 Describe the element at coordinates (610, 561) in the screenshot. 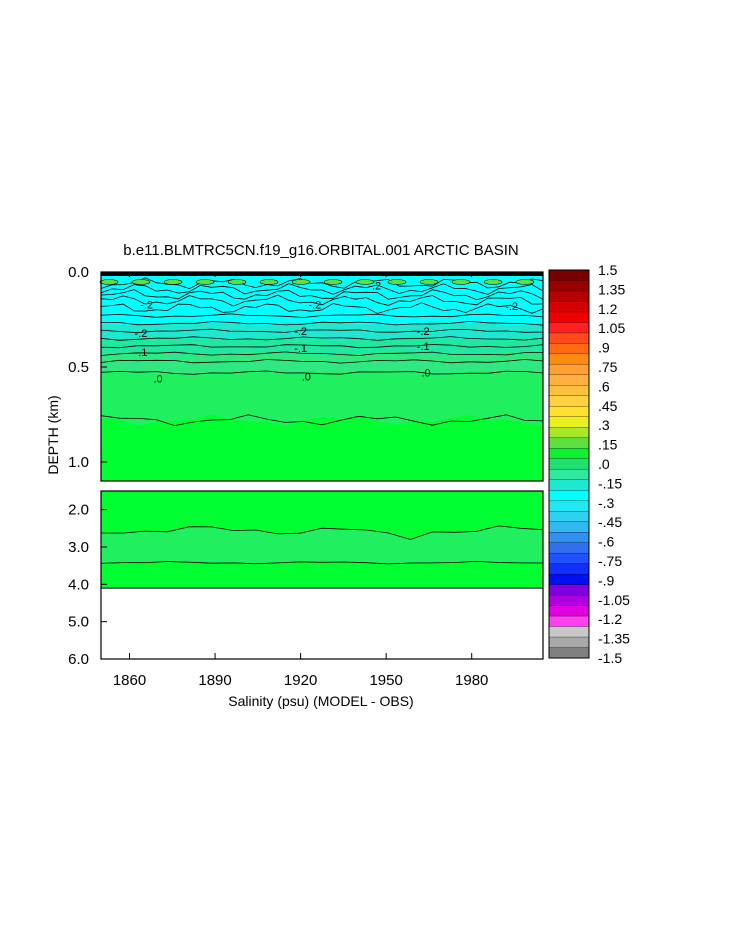

I see `colorbar-label: -.75` at that location.